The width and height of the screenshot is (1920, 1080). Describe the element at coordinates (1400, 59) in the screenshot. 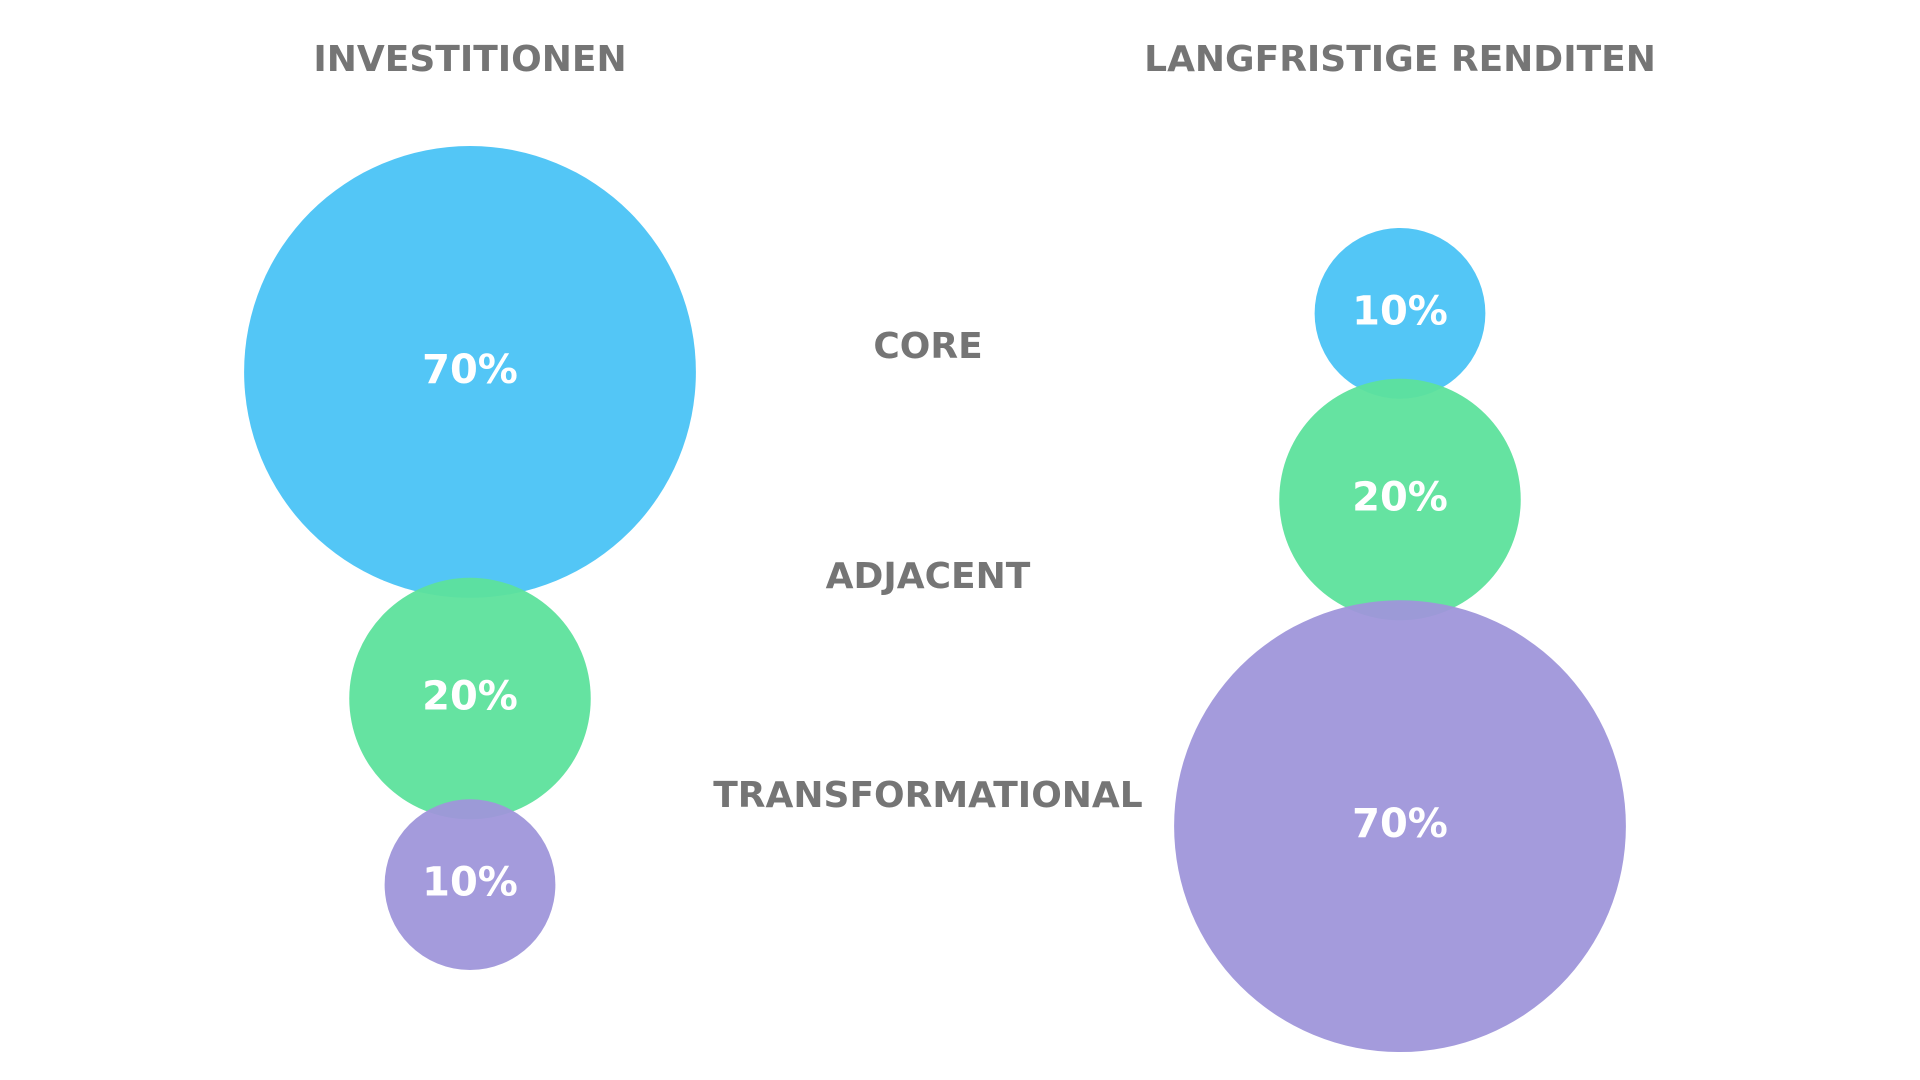

I see `column-title: LANGFRISTIGE RENDITEN` at that location.